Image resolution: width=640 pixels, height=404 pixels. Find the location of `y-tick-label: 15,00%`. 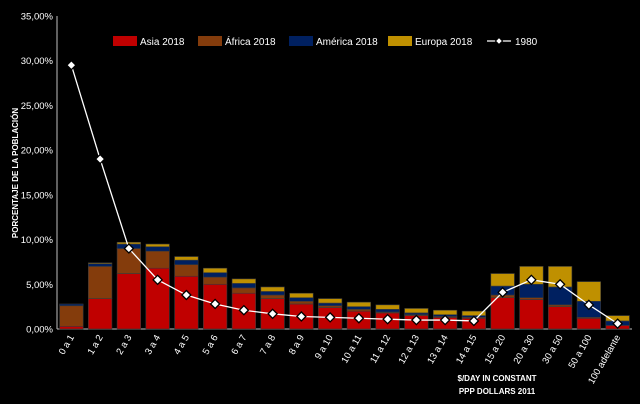

y-tick-label: 15,00% is located at coordinates (37, 195).